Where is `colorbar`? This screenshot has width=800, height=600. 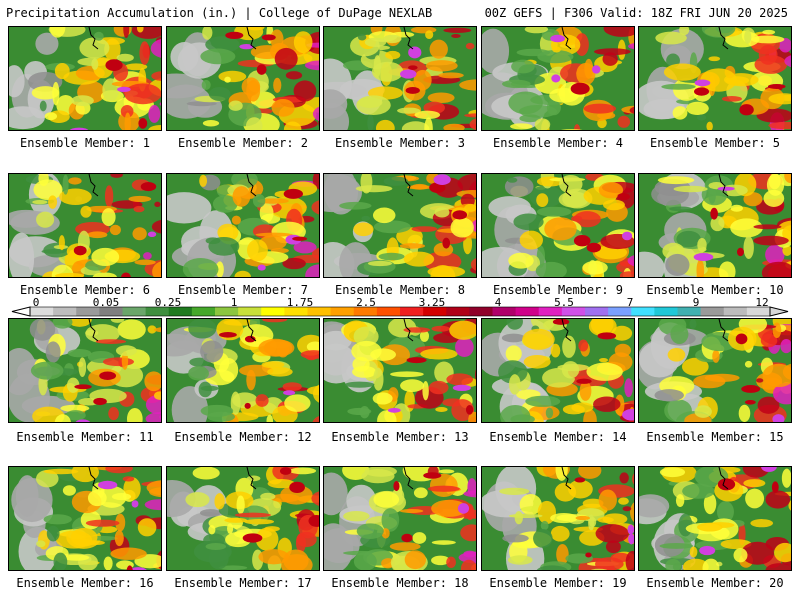 colorbar is located at coordinates (400, 311).